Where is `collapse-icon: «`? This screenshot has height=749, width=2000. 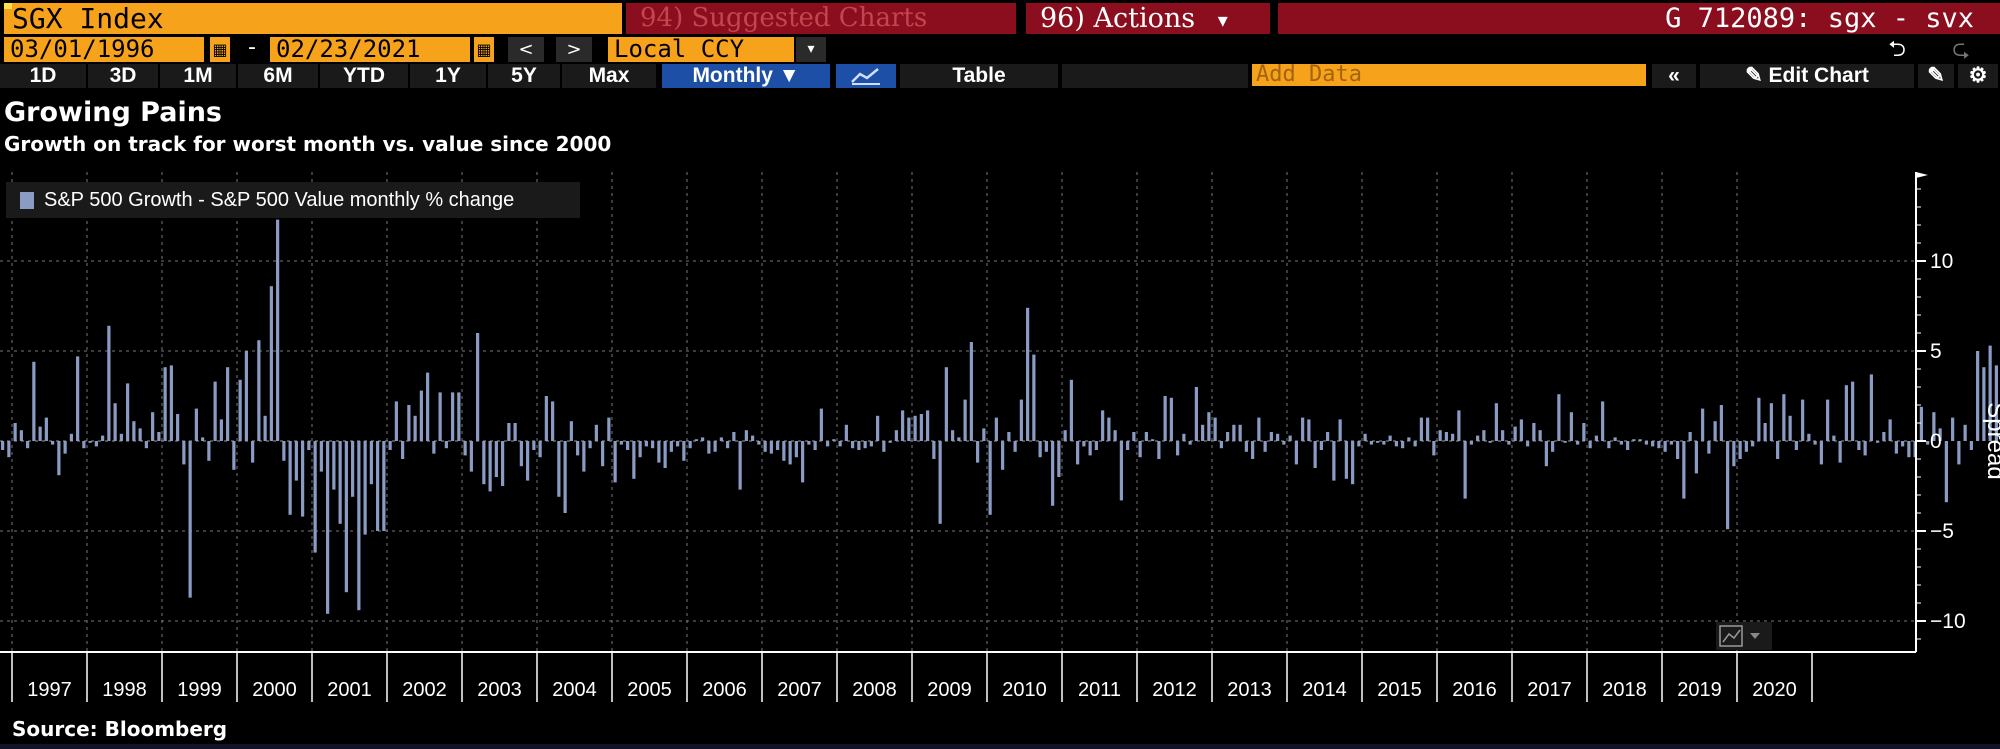
collapse-icon: « is located at coordinates (1674, 76).